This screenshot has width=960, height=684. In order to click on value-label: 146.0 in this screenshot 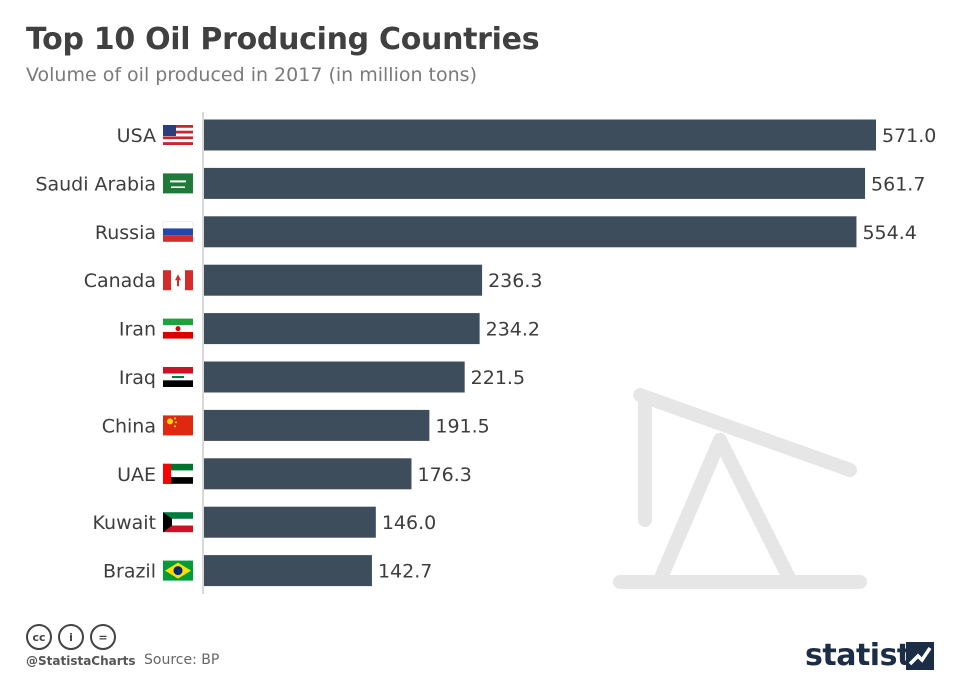, I will do `click(409, 523)`.